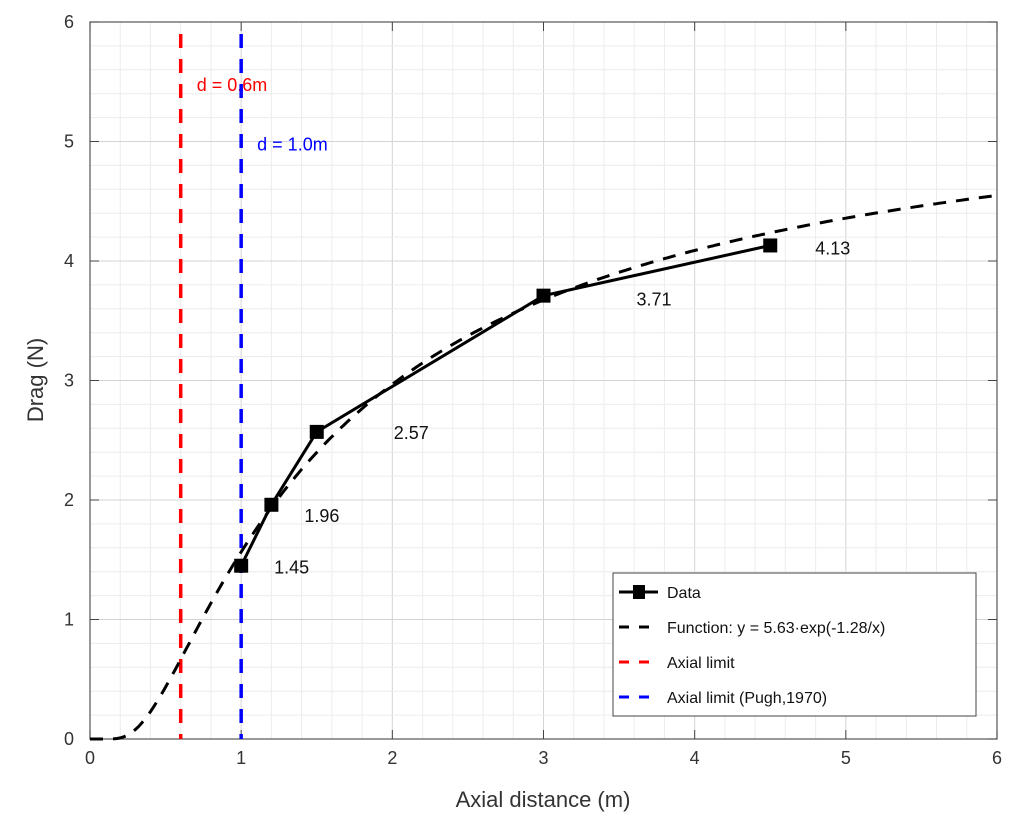 This screenshot has width=1024, height=826. Describe the element at coordinates (654, 300) in the screenshot. I see `data-label: 3.71` at that location.